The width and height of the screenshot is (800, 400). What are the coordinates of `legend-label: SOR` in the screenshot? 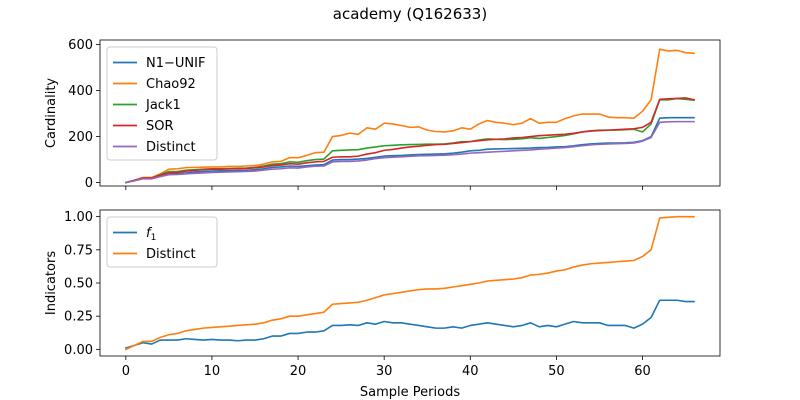 It's located at (160, 126).